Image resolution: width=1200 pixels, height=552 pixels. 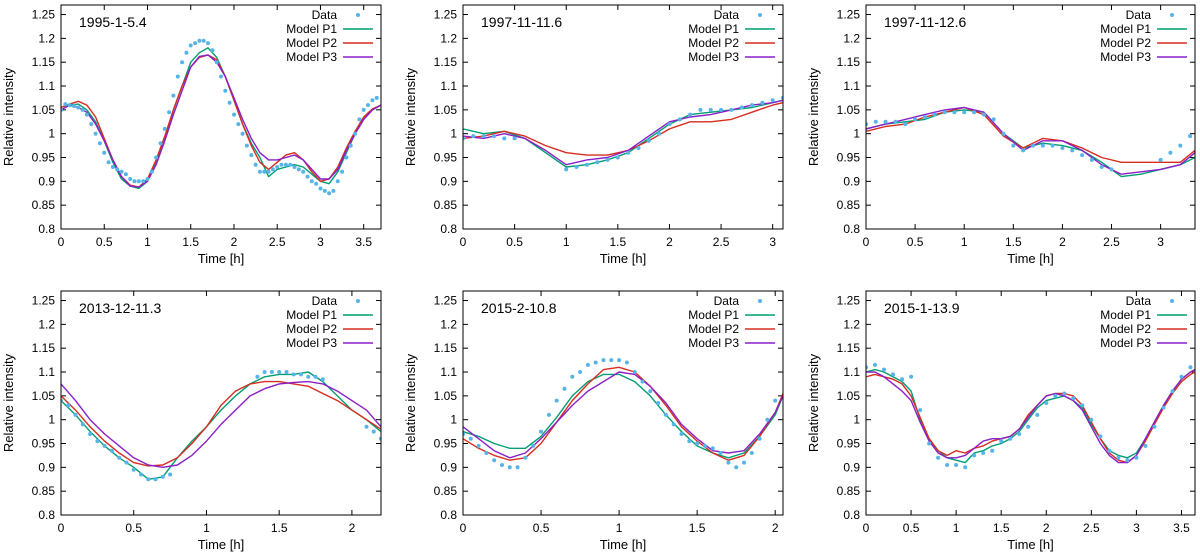 I want to click on series-line-model-p2, so click(x=1030, y=135).